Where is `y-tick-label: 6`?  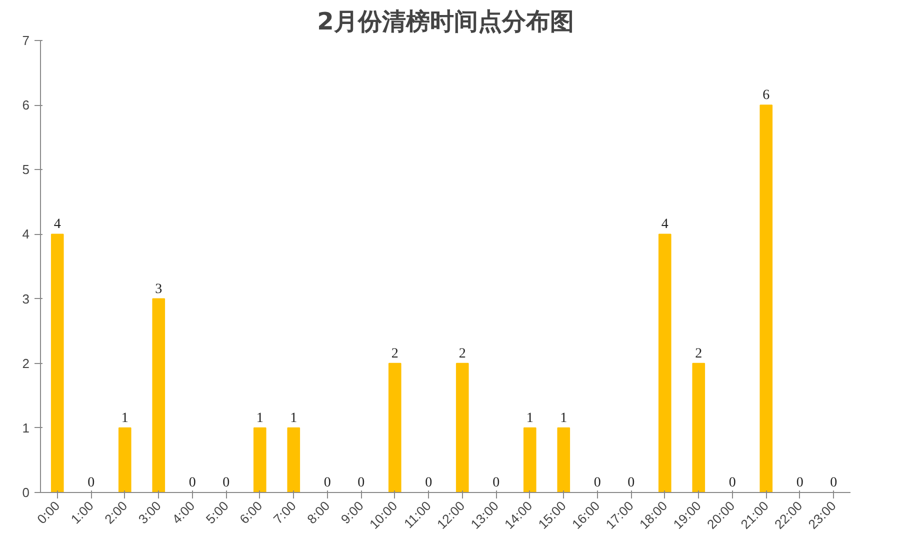 y-tick-label: 6 is located at coordinates (26, 105).